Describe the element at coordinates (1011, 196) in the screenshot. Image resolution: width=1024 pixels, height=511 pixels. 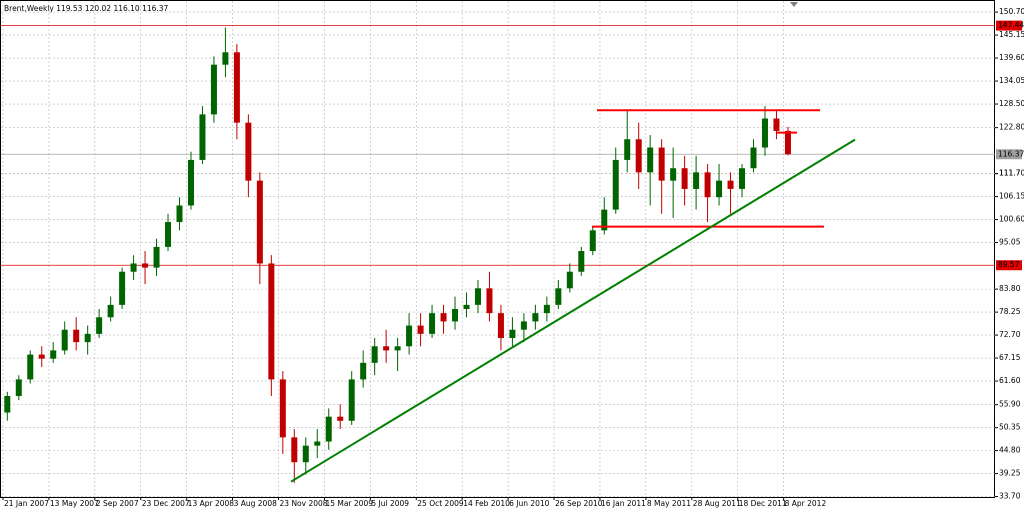
I see `y-tick-label: 106.15` at that location.